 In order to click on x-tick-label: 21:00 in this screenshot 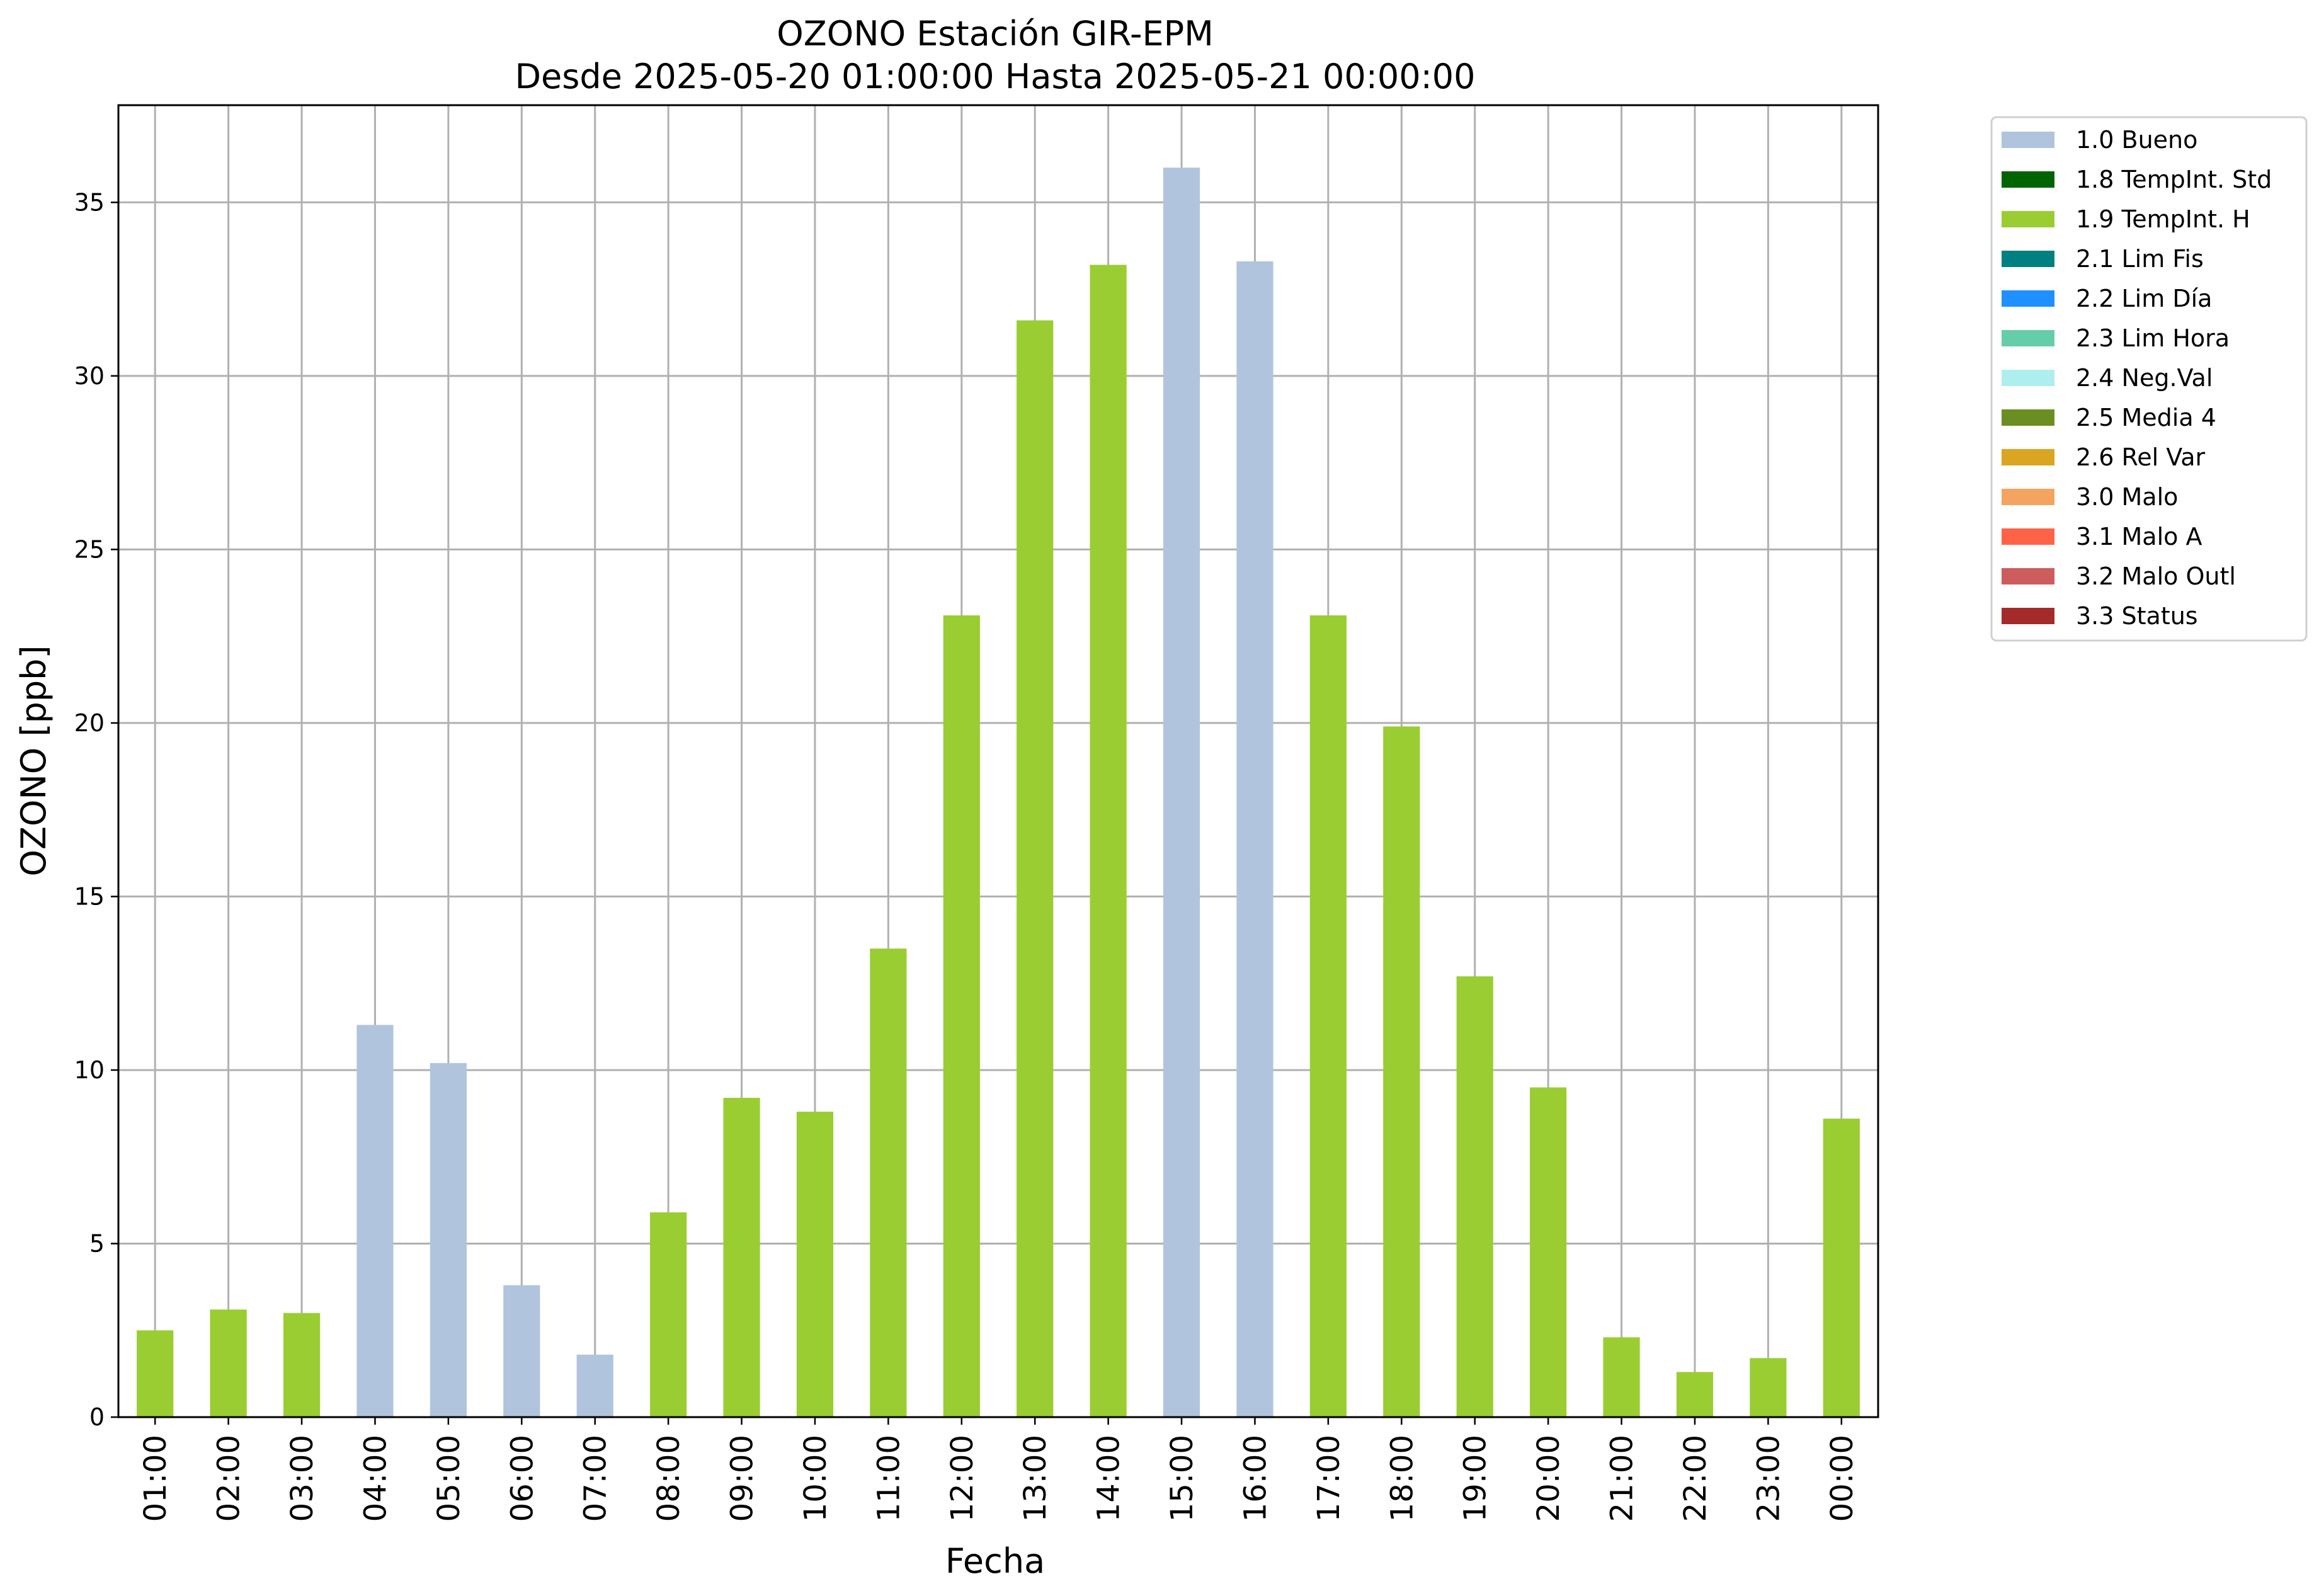, I will do `click(1622, 1478)`.